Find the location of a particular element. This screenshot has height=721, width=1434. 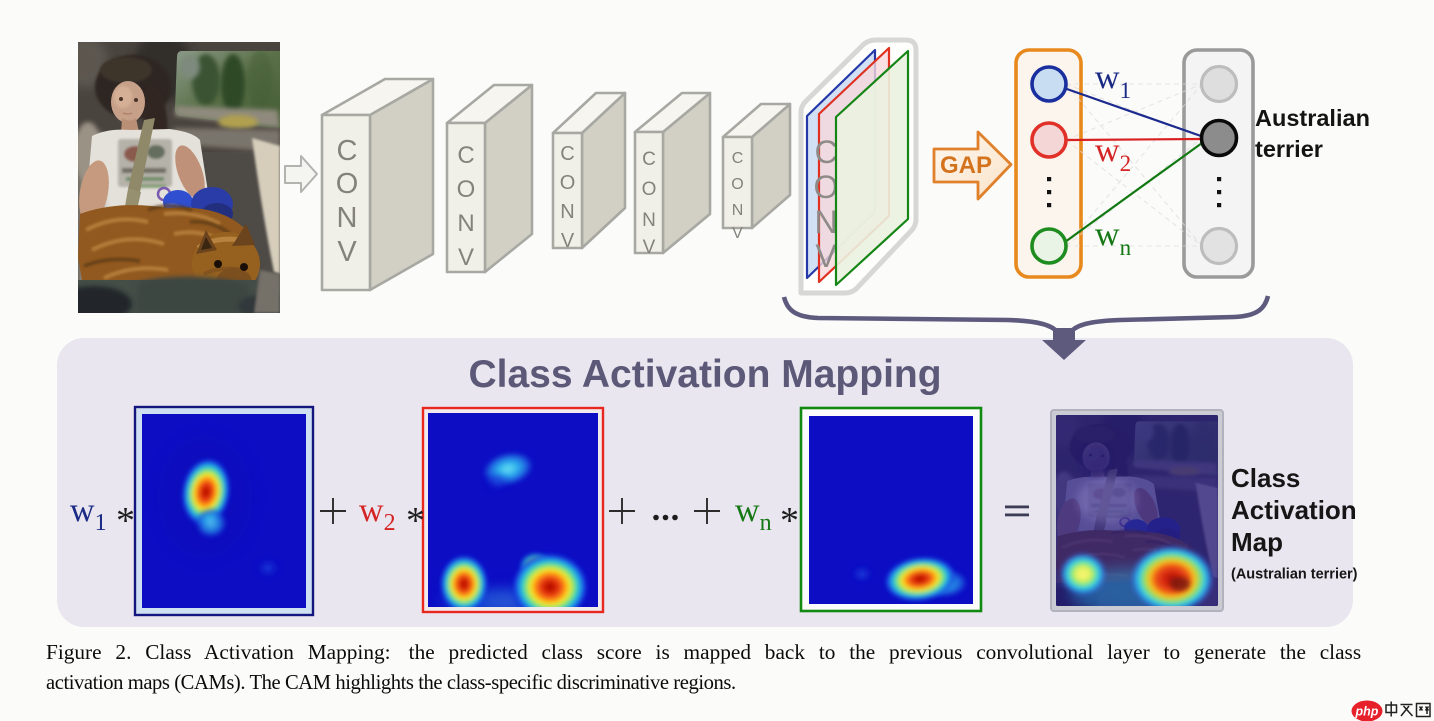

svg-text: w1 is located at coordinates (1113, 81).